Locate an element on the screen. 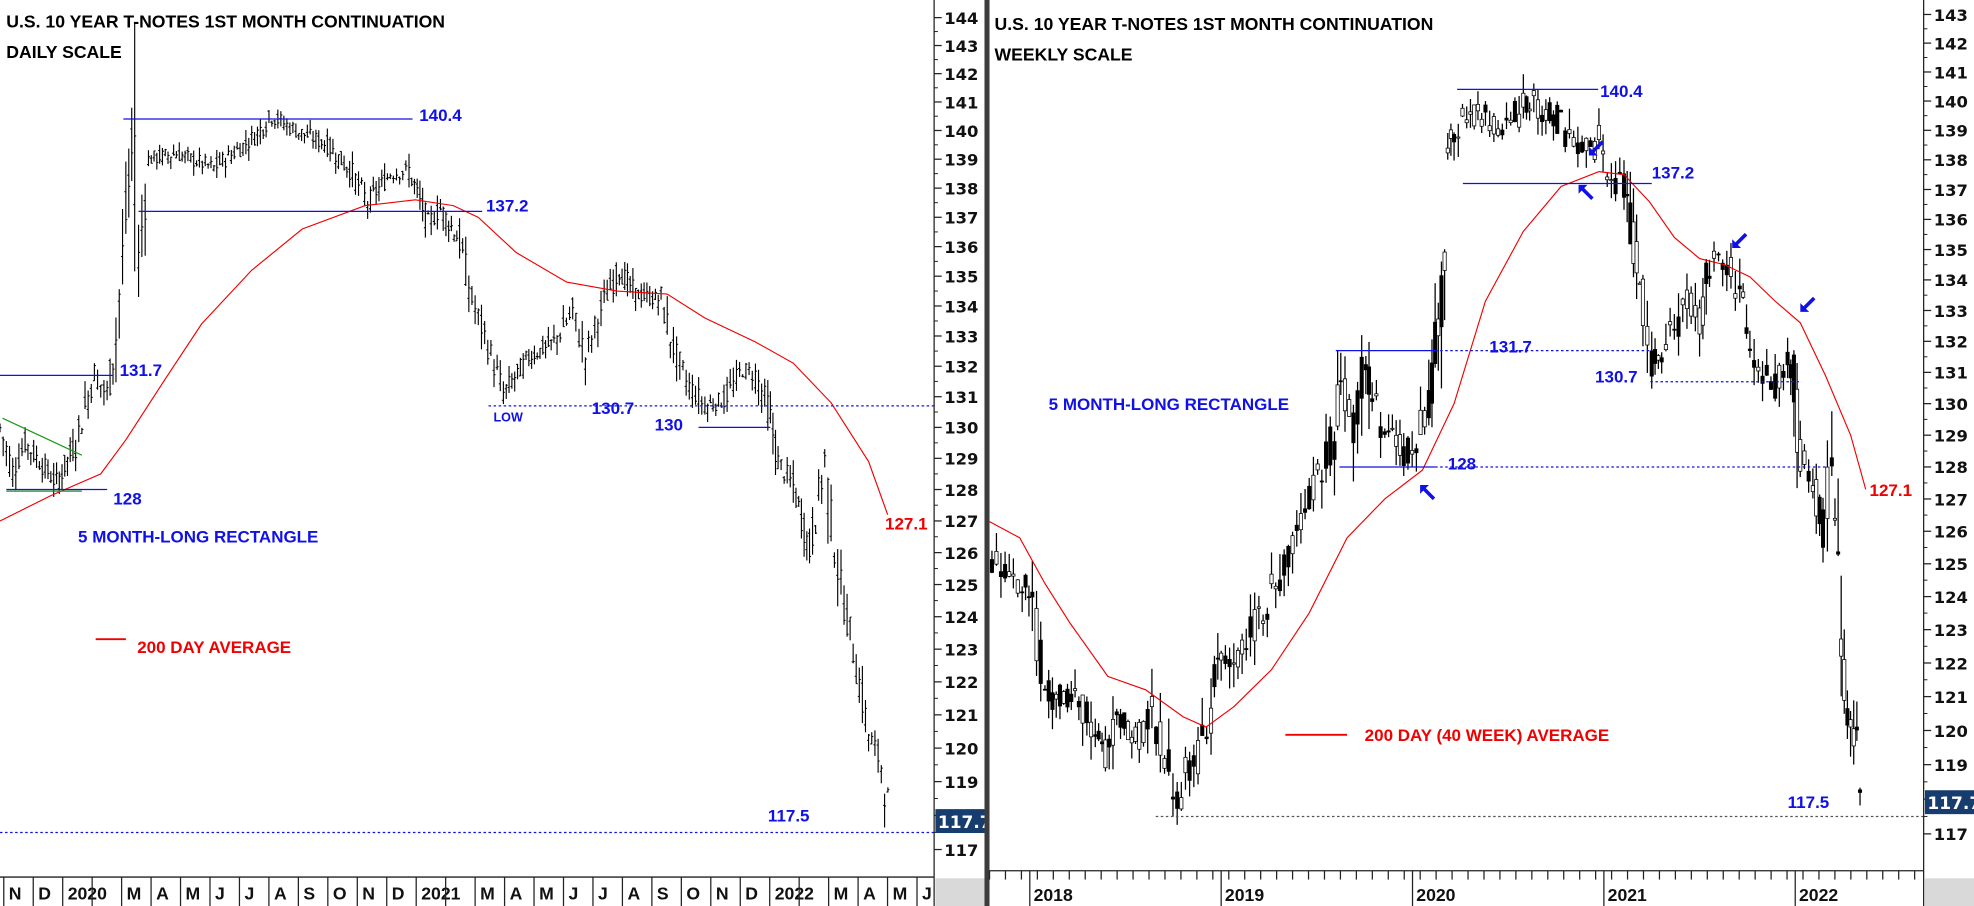 Image resolution: width=1974 pixels, height=906 pixels. y-tick-label: 124 is located at coordinates (961, 617).